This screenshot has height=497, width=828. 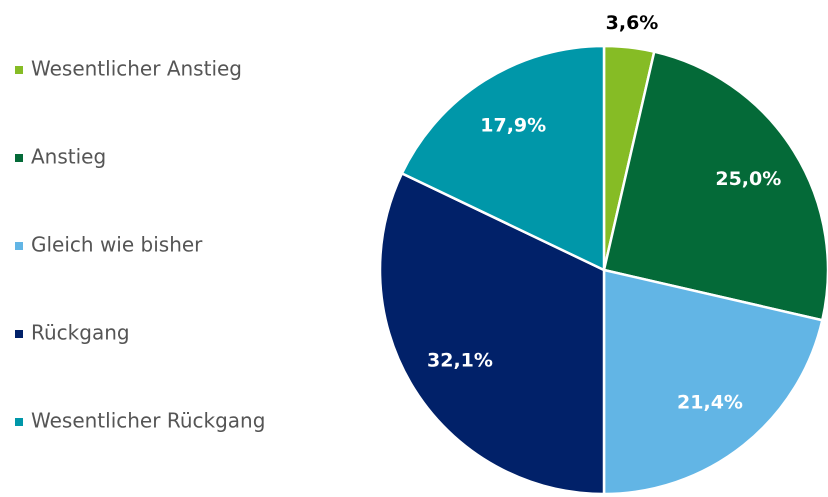 I want to click on legend-label: Anstieg, so click(x=68, y=157).